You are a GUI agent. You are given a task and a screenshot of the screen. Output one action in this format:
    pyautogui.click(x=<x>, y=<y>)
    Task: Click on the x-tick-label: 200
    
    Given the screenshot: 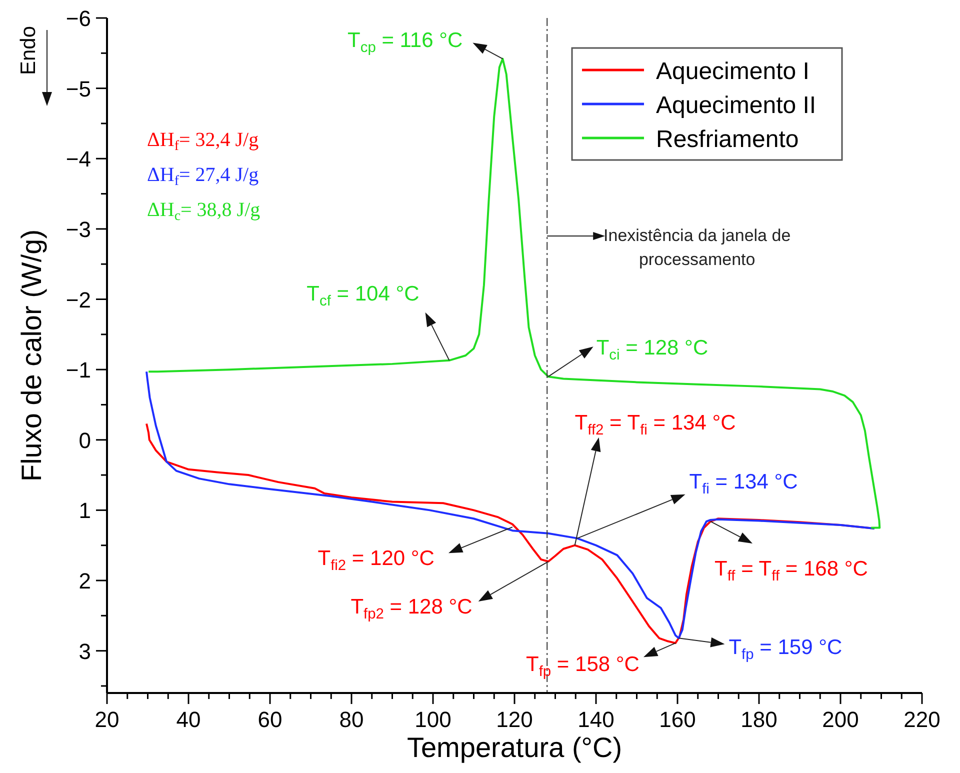 What is the action you would take?
    pyautogui.click(x=840, y=719)
    